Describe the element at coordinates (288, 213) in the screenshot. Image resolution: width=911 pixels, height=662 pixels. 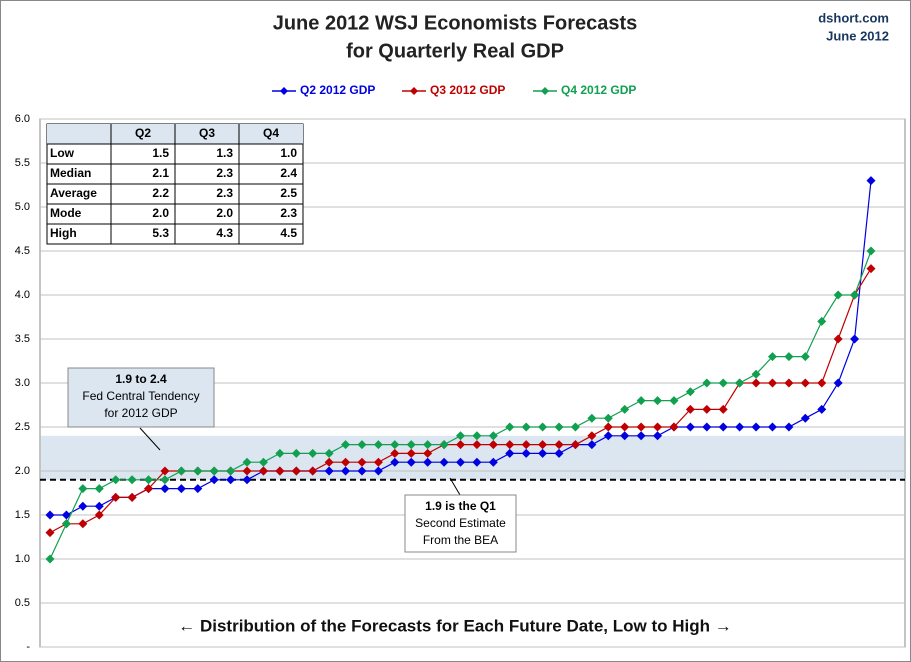
I see `table-cell: 2.3` at that location.